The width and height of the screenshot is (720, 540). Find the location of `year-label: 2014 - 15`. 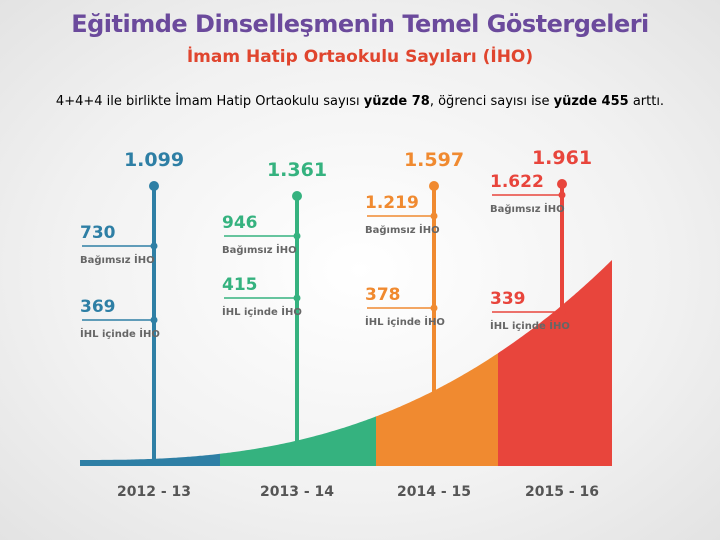

year-label: 2014 - 15 is located at coordinates (434, 492).